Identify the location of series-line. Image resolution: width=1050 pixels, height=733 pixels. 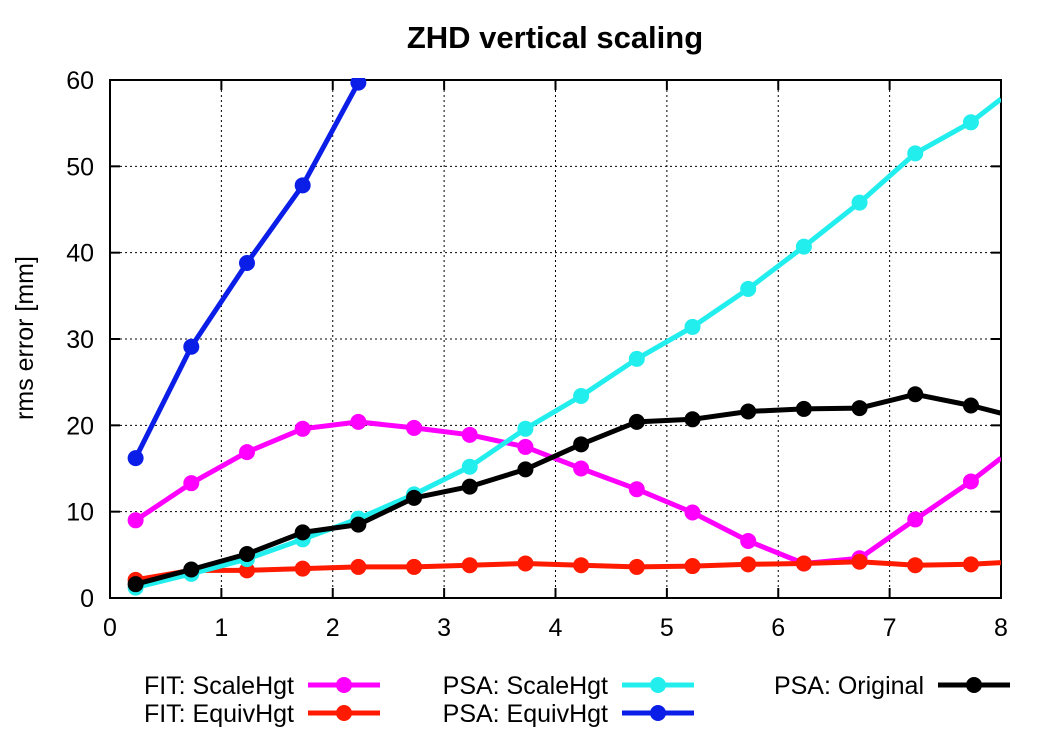
(568, 571).